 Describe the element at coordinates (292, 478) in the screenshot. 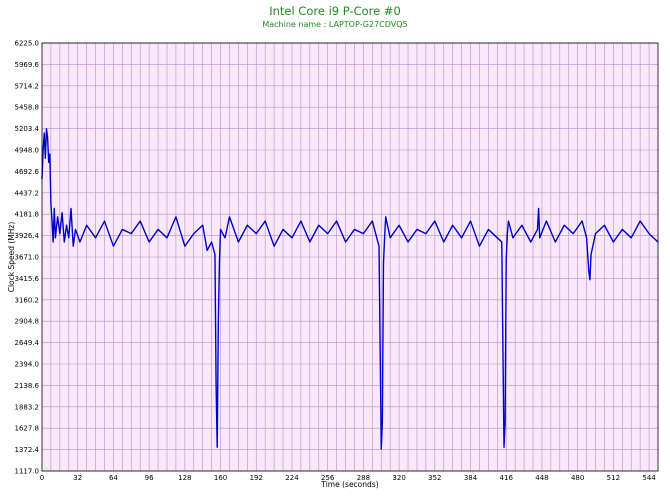

I see `x-tick-label: 224` at that location.